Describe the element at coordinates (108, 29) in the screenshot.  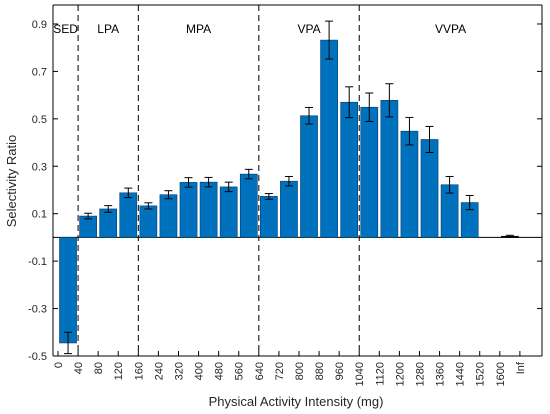
I see `region-label: LPA` at that location.